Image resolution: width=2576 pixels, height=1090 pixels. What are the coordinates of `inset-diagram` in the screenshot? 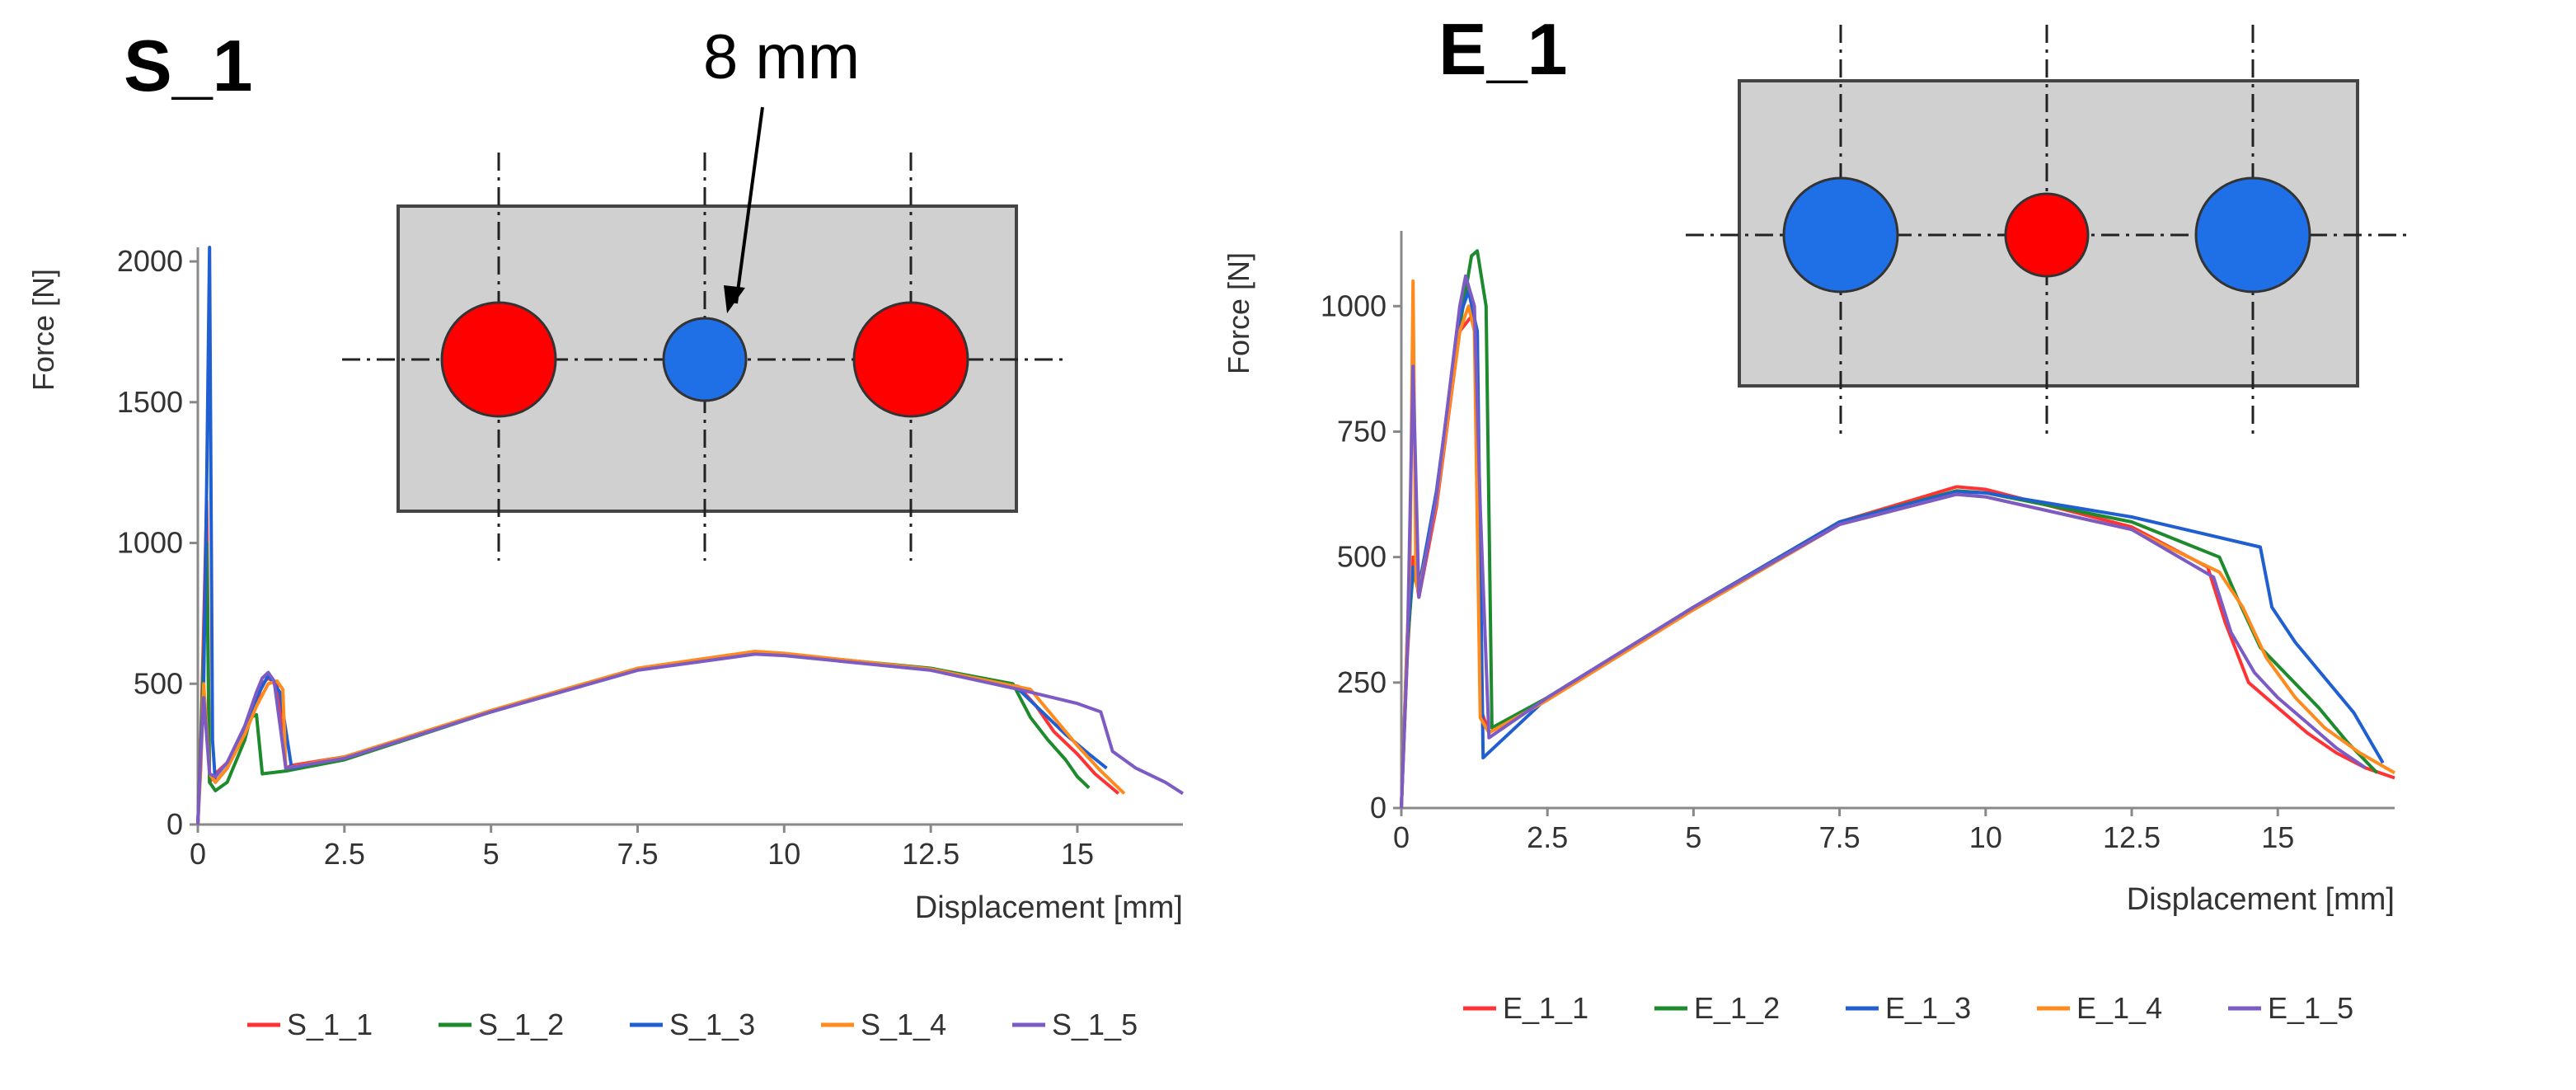 It's located at (2047, 231).